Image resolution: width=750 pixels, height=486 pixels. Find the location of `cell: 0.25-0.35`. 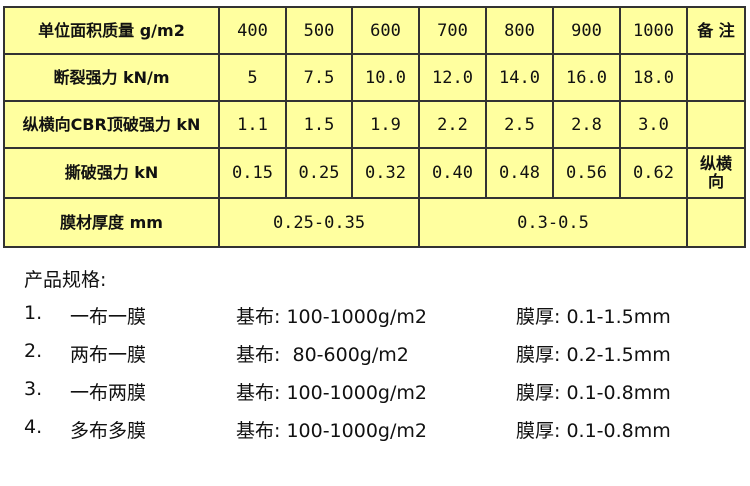

cell: 0.25-0.35 is located at coordinates (319, 222).